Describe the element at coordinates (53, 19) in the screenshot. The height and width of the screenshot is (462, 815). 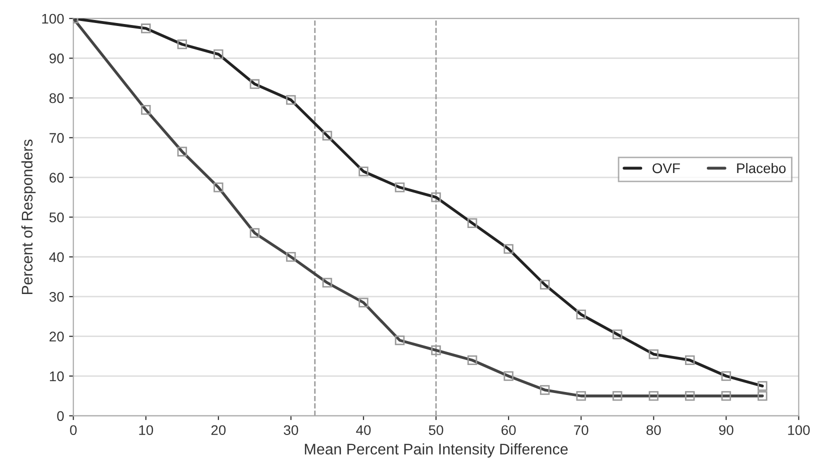
I see `y-tick-label: 100` at that location.